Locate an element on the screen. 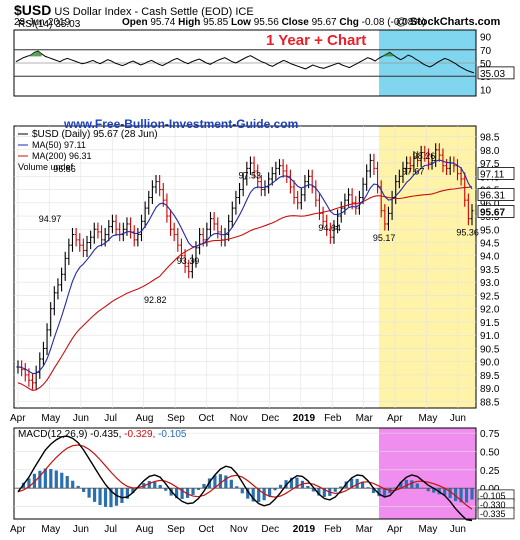 This screenshot has height=540, width=520. price-x-label: Sep is located at coordinates (176, 418).